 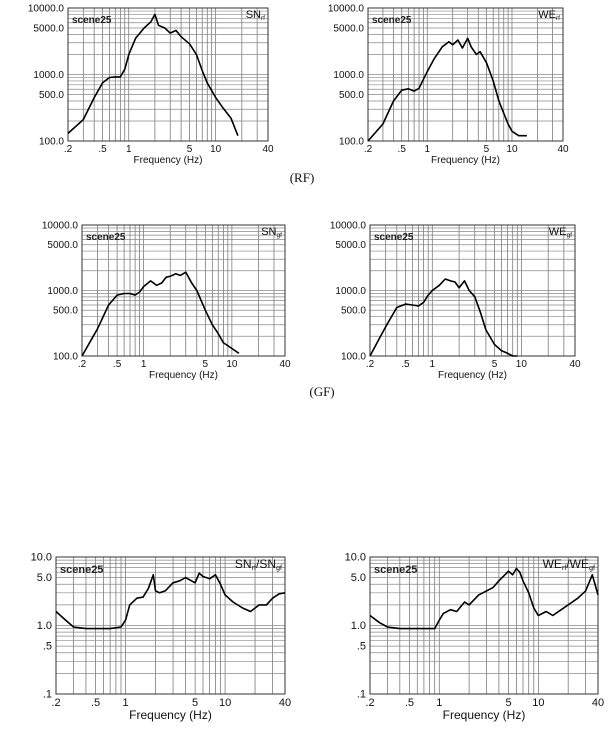 I want to click on chart-sn-ratio-title-sub2: gf, so click(x=279, y=567).